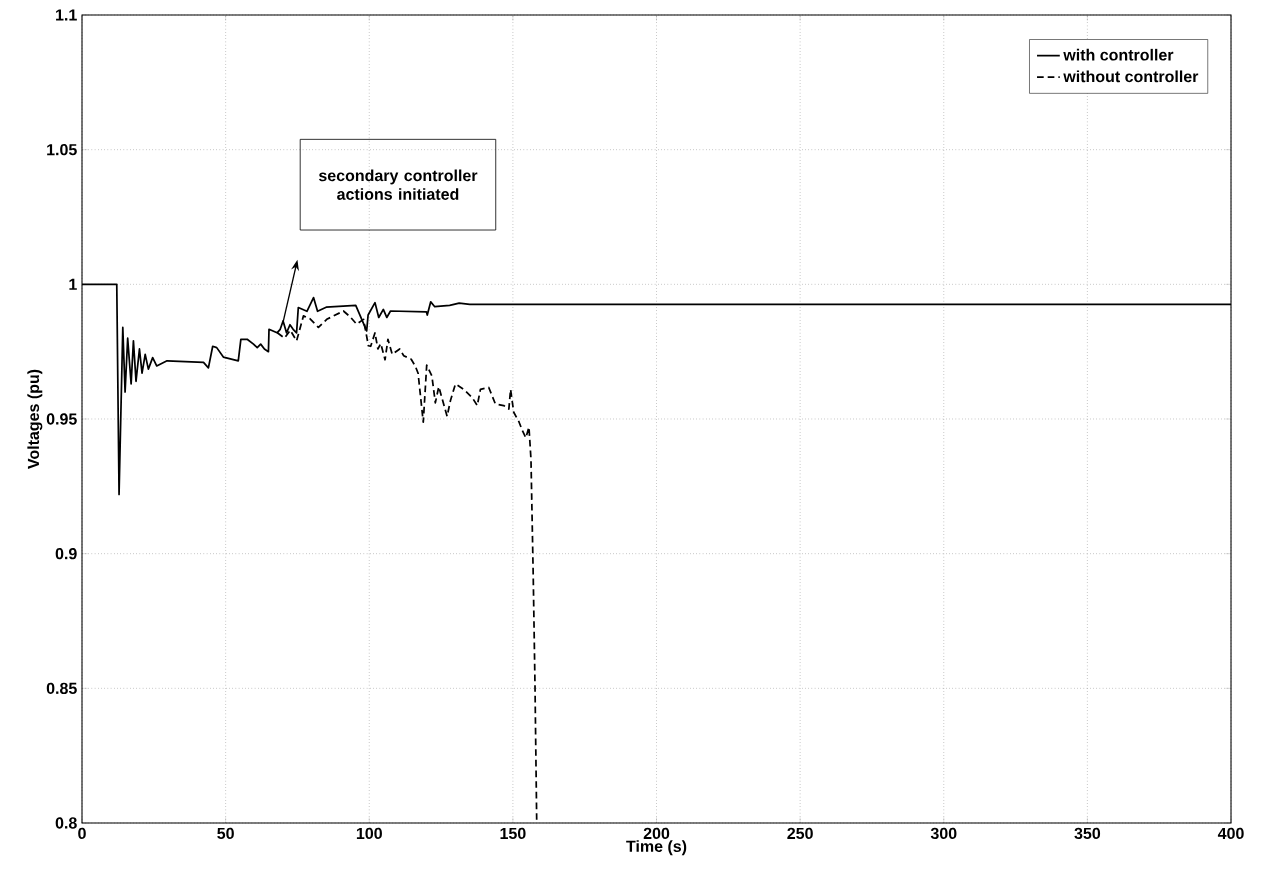  Describe the element at coordinates (1131, 76) in the screenshot. I see `legend-label: without controller` at that location.